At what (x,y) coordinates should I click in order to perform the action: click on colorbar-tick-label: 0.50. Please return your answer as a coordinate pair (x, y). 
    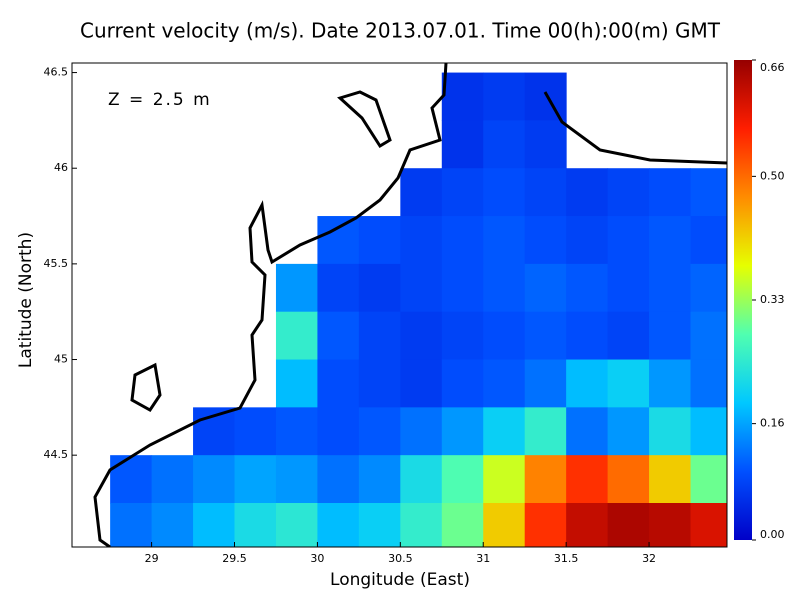
    Looking at the image, I should click on (772, 175).